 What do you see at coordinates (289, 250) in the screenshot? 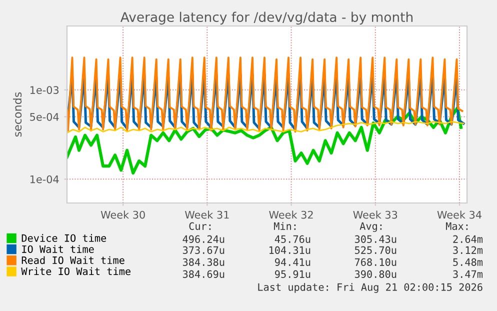
I see `text: 104.31u` at bounding box center [289, 250].